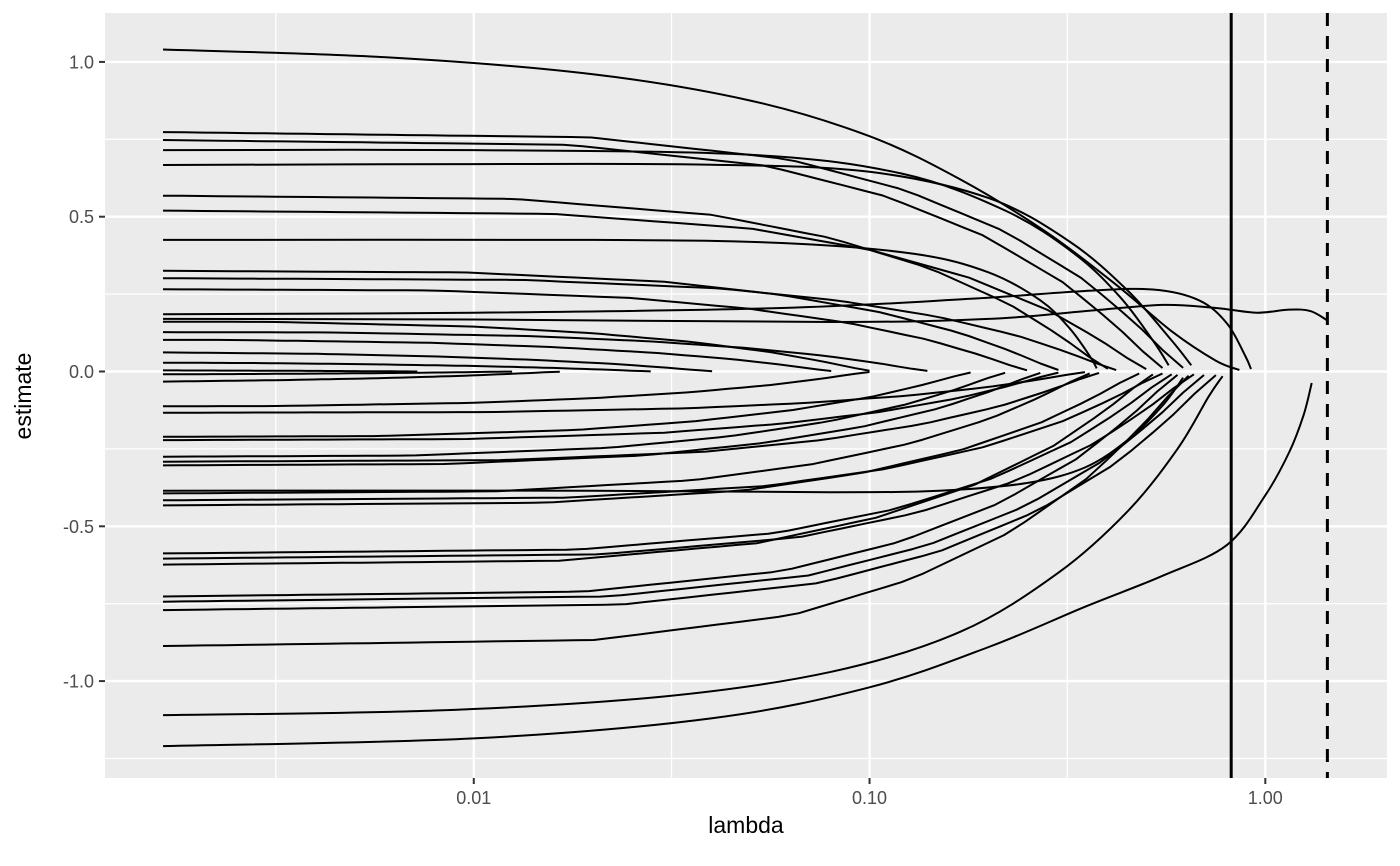 This screenshot has width=1400, height=866. Describe the element at coordinates (473, 798) in the screenshot. I see `x-tick-label: 0.01` at that location.